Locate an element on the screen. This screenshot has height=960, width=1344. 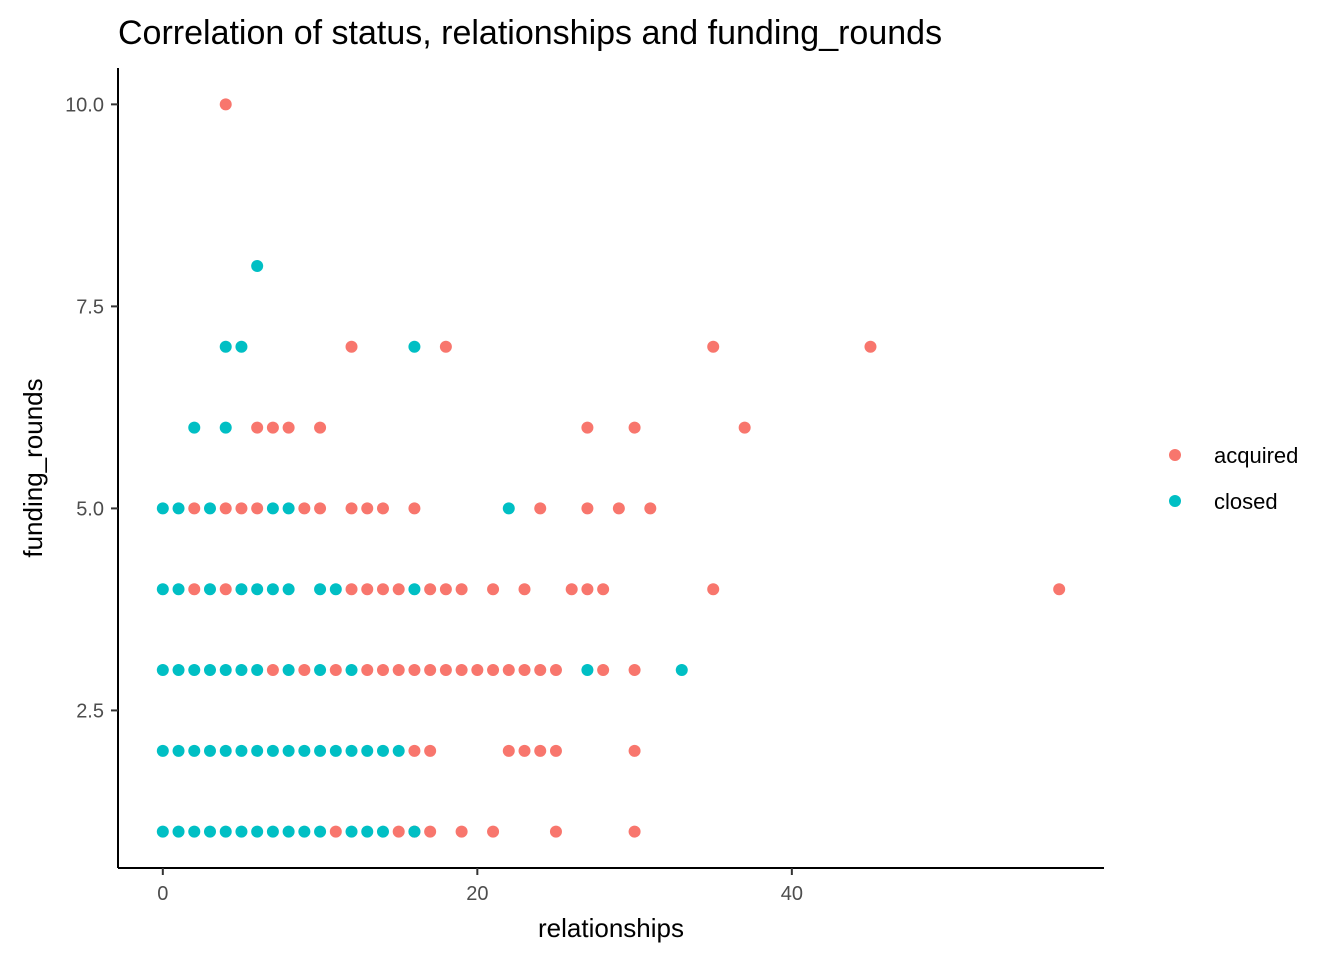
y-tick-label: 2.5 is located at coordinates (90, 711).